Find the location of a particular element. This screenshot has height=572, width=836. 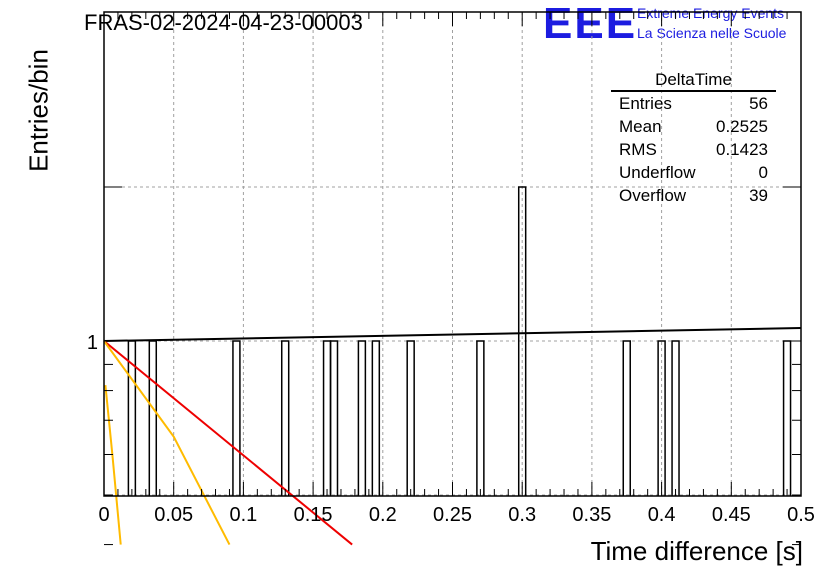

stats-value: 0.1423 is located at coordinates (742, 149).